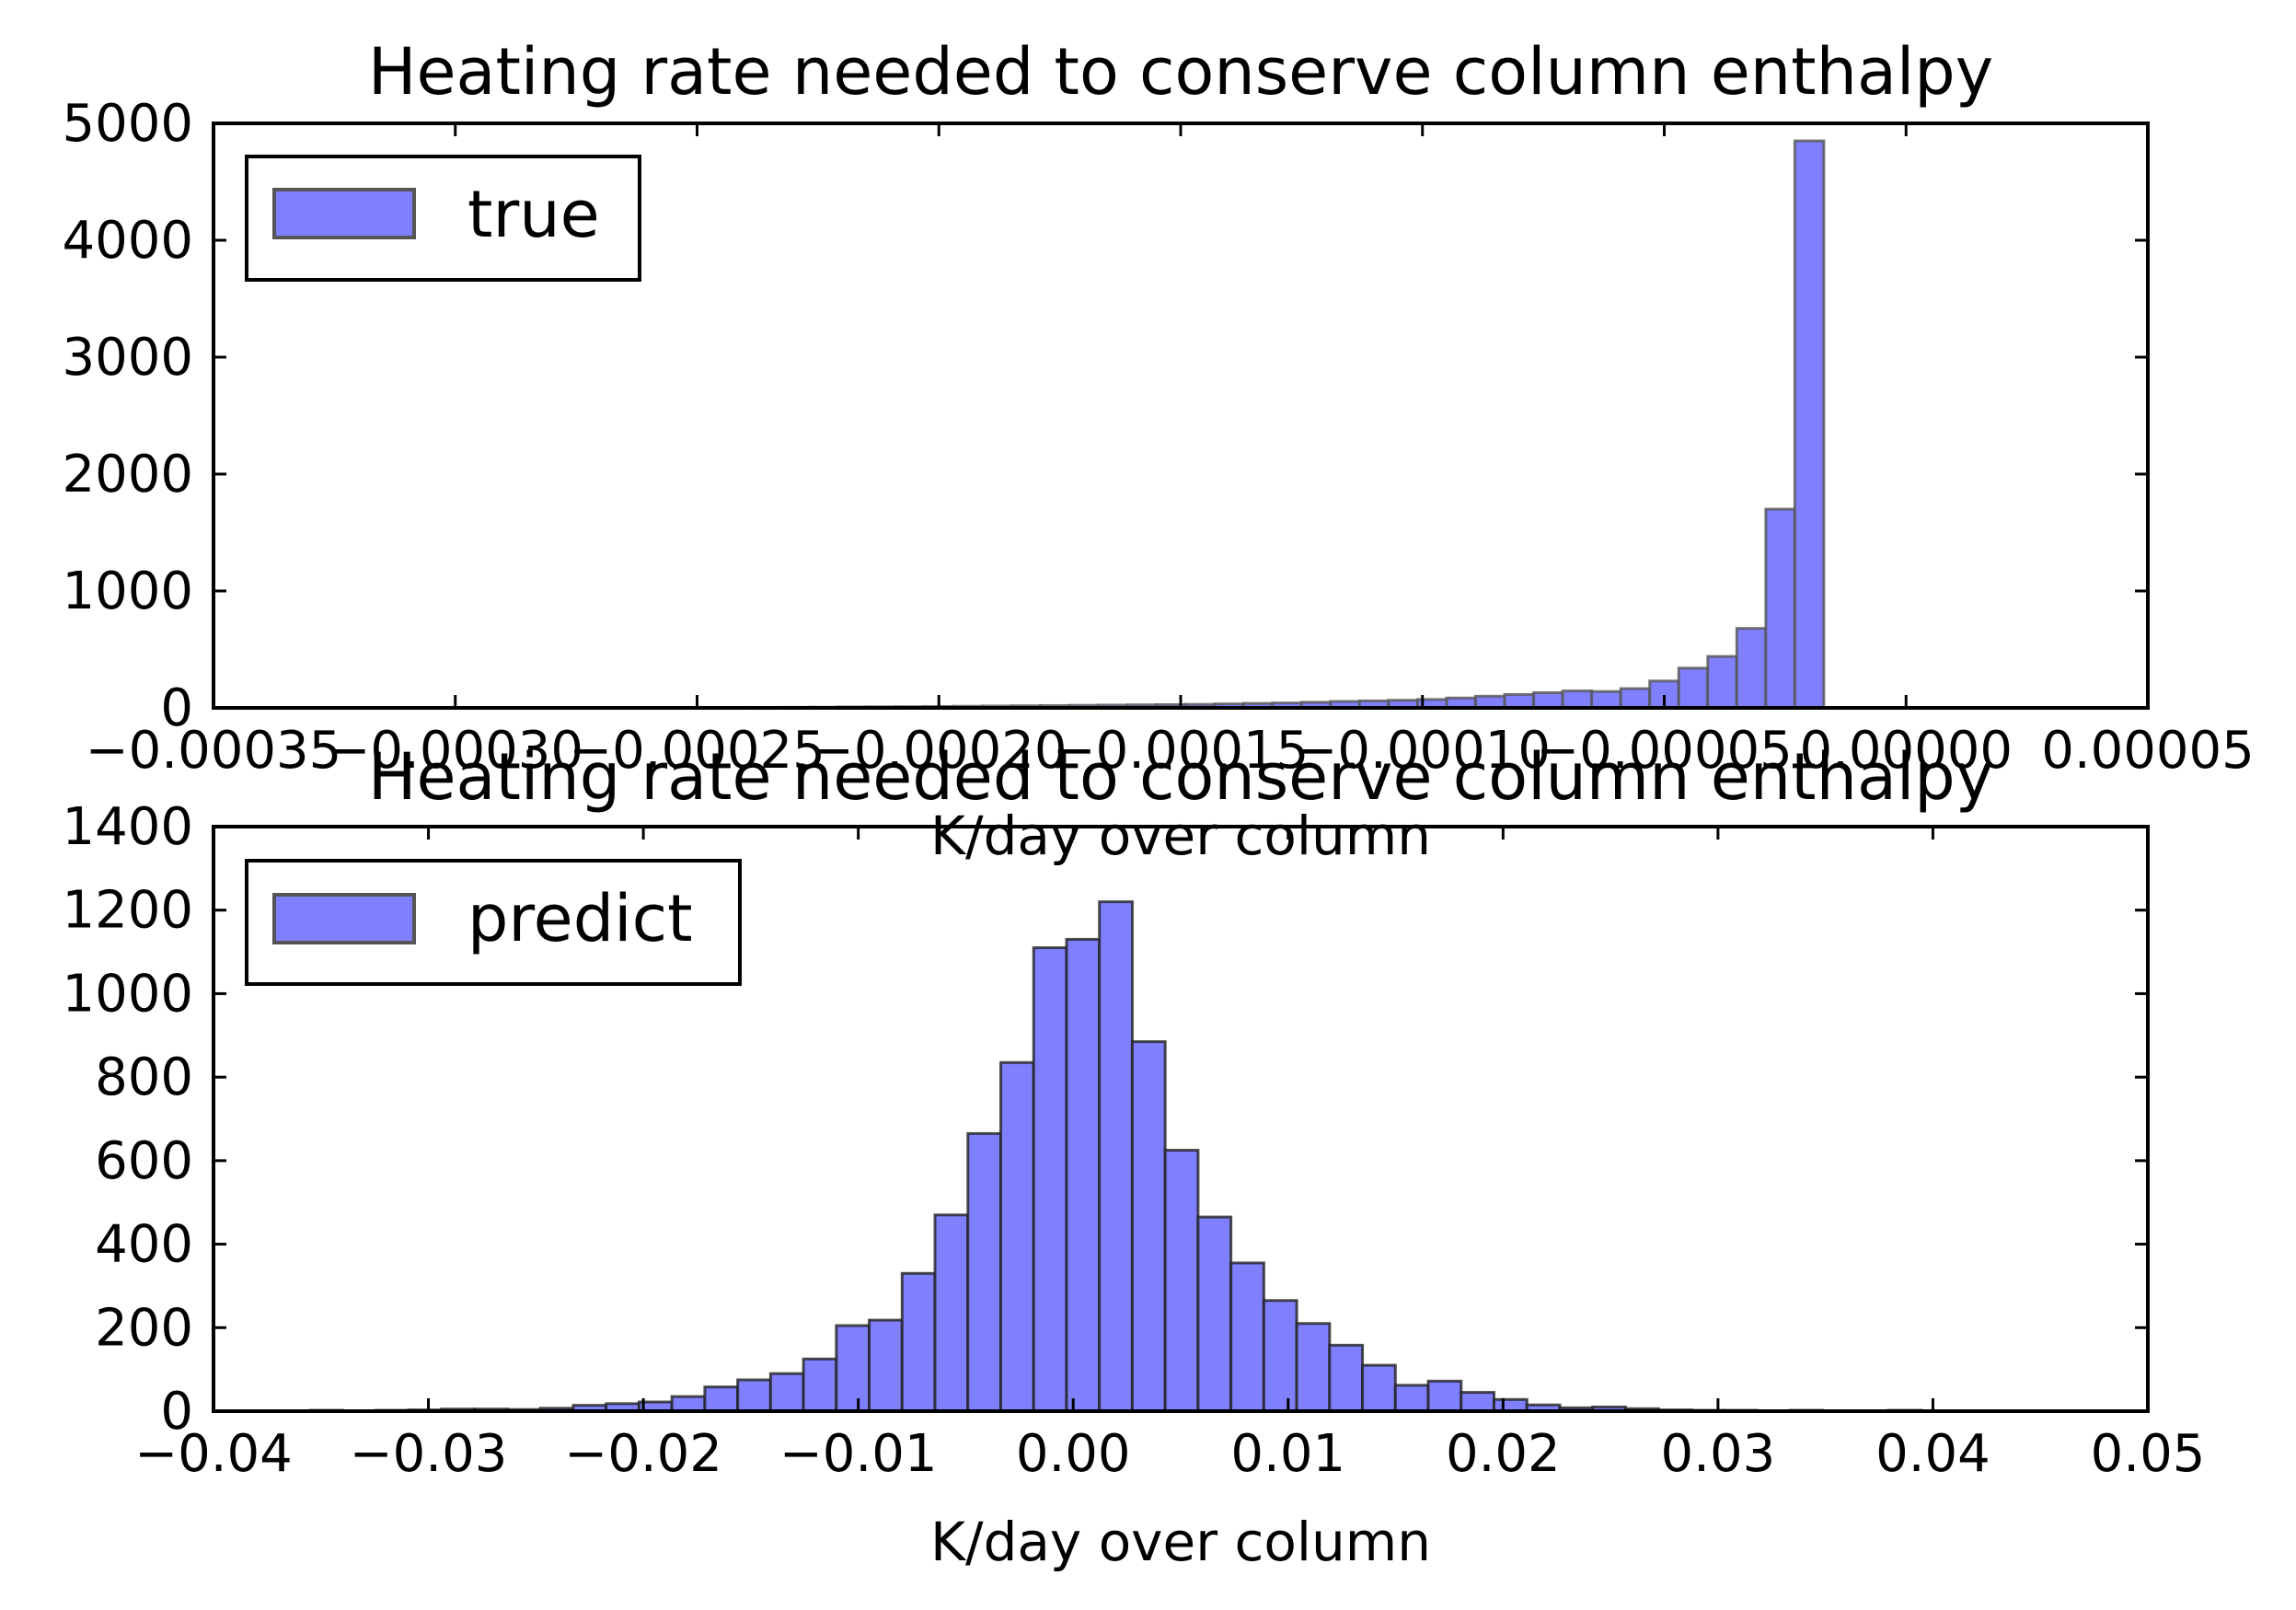 The image size is (2296, 1610). What do you see at coordinates (456, 751) in the screenshot?
I see `x-tick-label: −0.00030` at bounding box center [456, 751].